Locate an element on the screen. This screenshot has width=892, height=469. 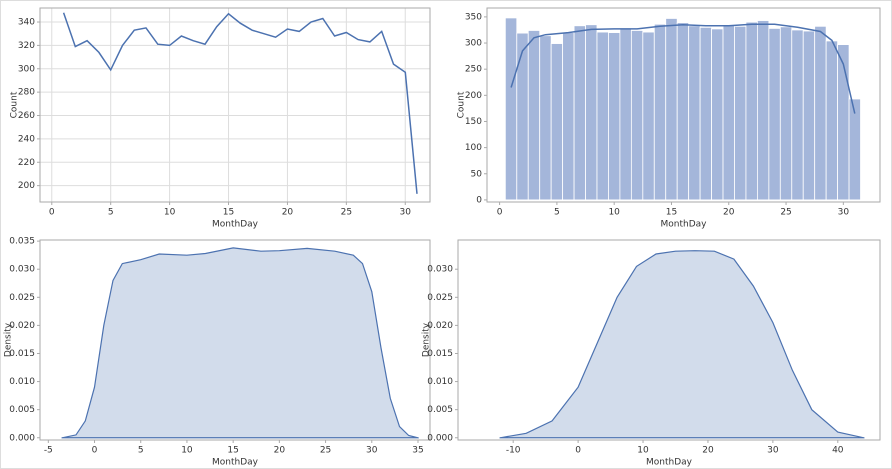
y-tick-label: 0.020 is located at coordinates (440, 326).